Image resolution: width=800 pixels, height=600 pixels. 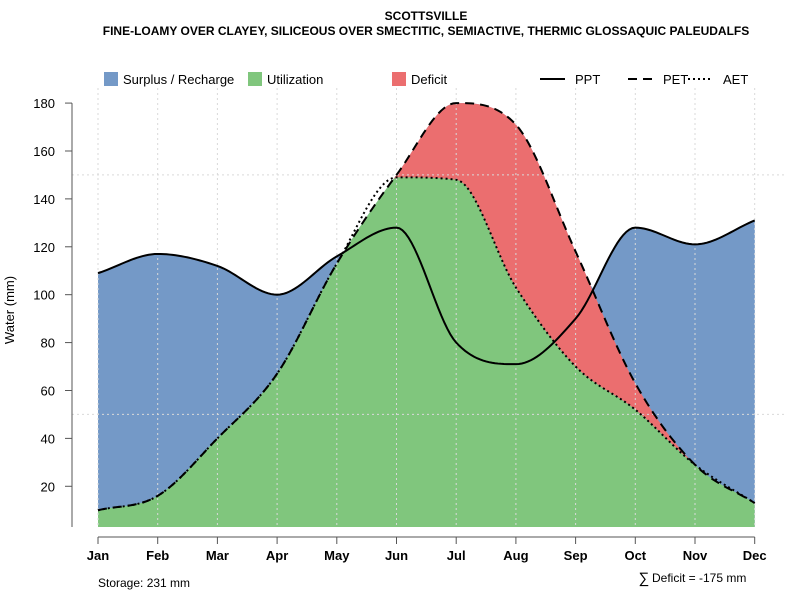 I want to click on x-tick-label-aug: Aug, so click(x=515, y=555).